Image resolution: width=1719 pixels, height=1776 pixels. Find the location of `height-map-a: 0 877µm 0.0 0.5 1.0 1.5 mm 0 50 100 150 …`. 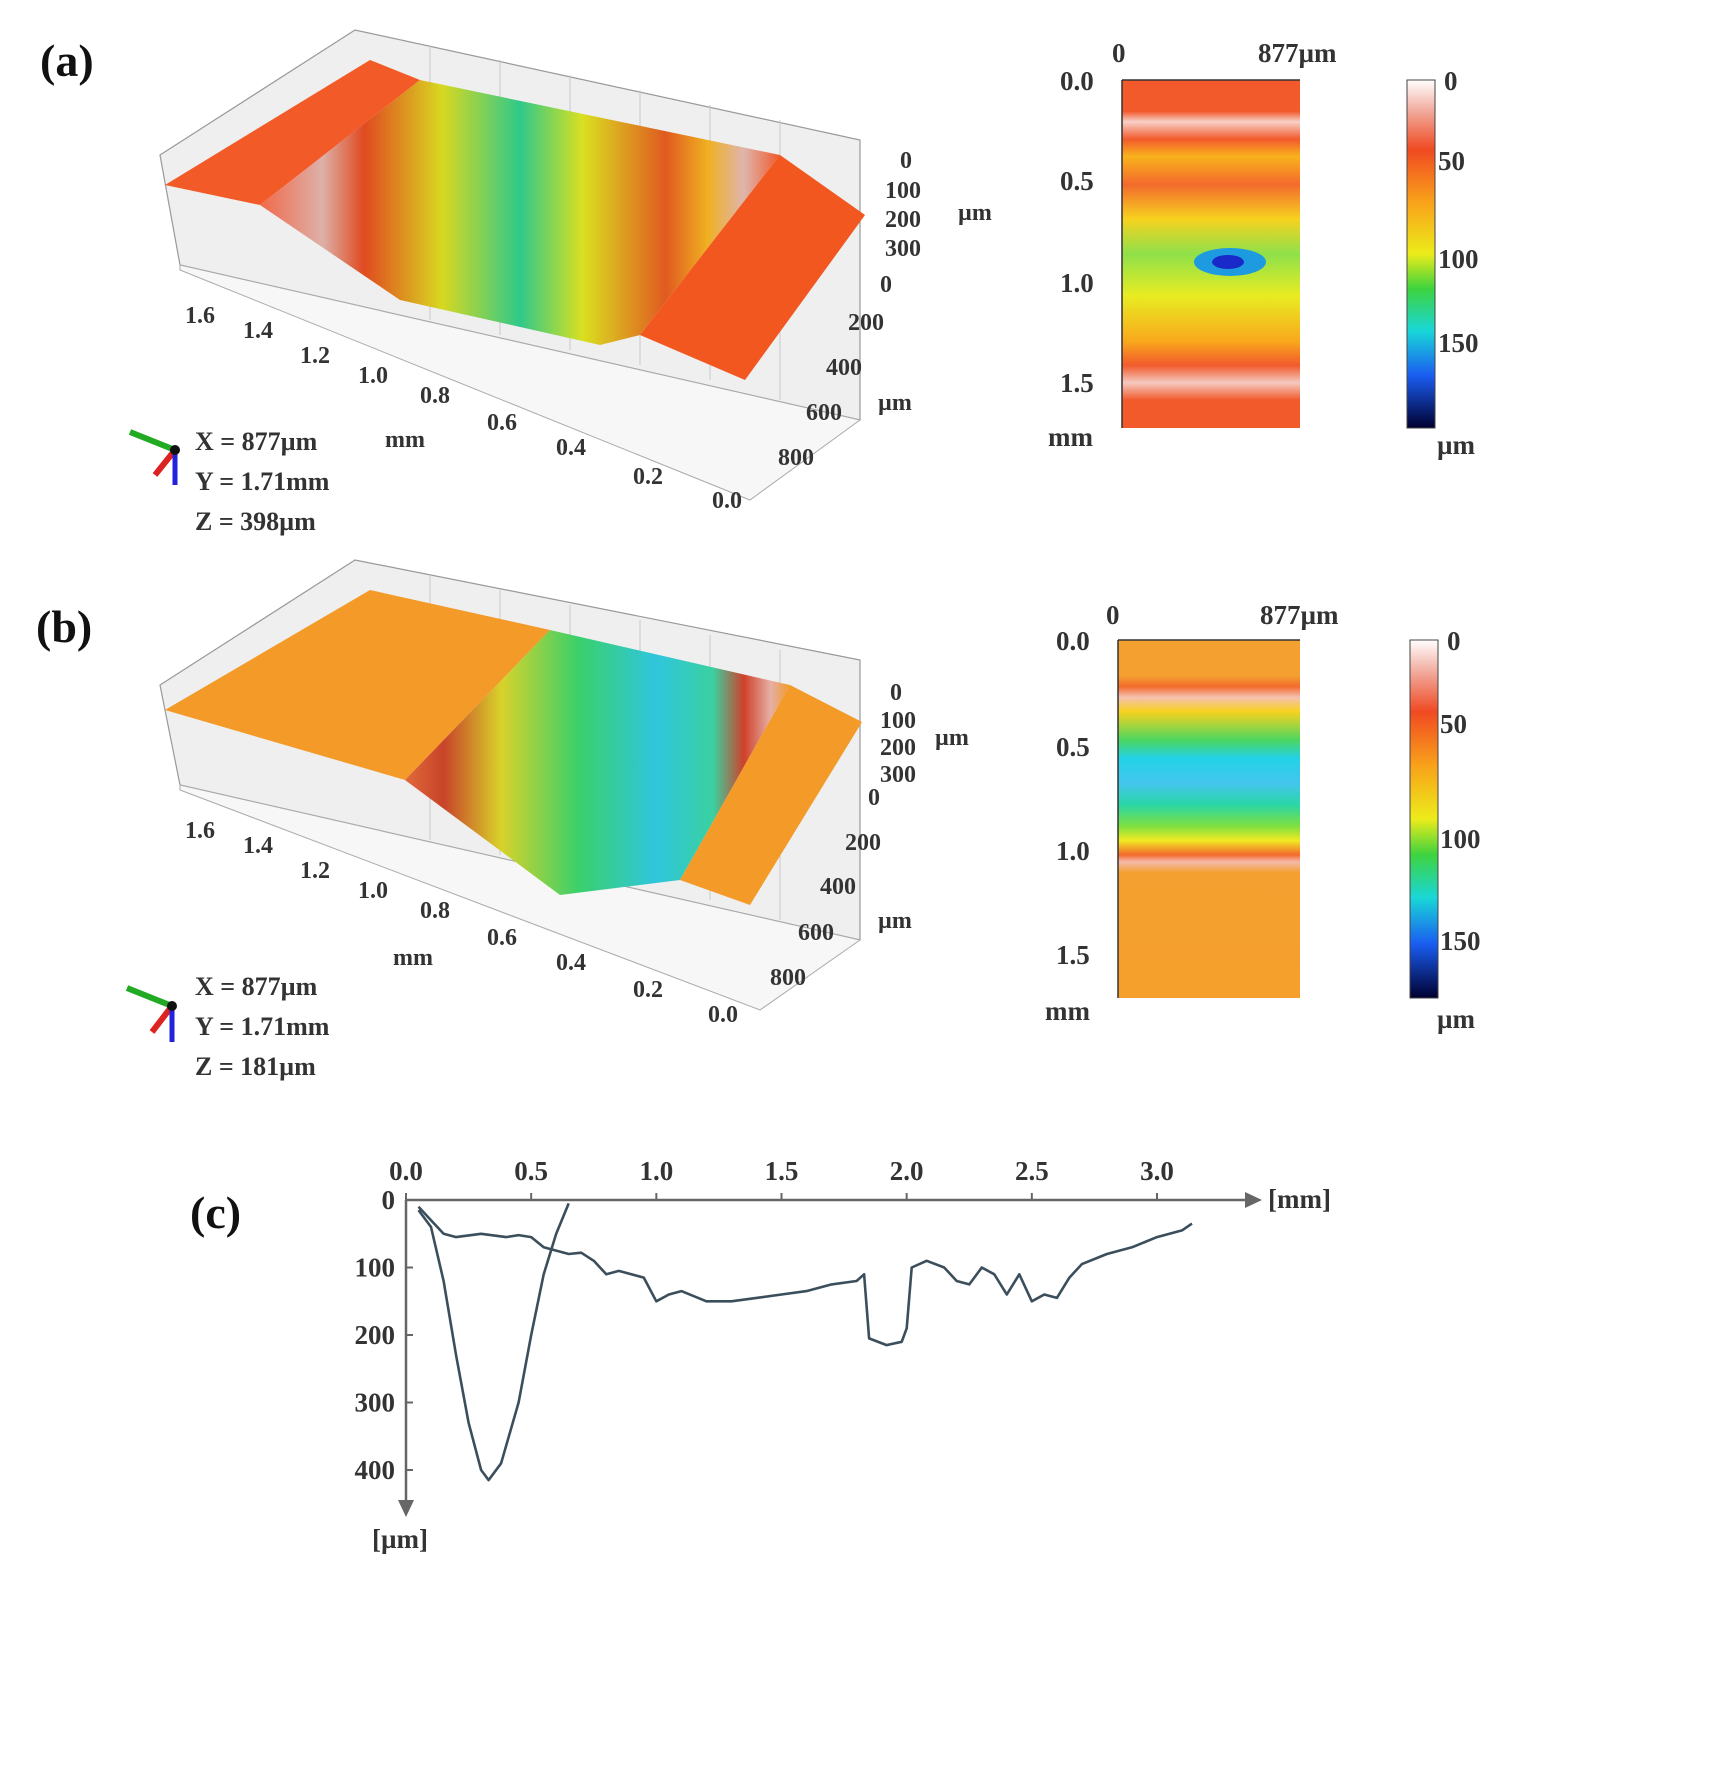

height-map-a: 0 877µm 0.0 0.5 1.0 1.5 mm 0 50 100 150 … is located at coordinates (1263, 249).